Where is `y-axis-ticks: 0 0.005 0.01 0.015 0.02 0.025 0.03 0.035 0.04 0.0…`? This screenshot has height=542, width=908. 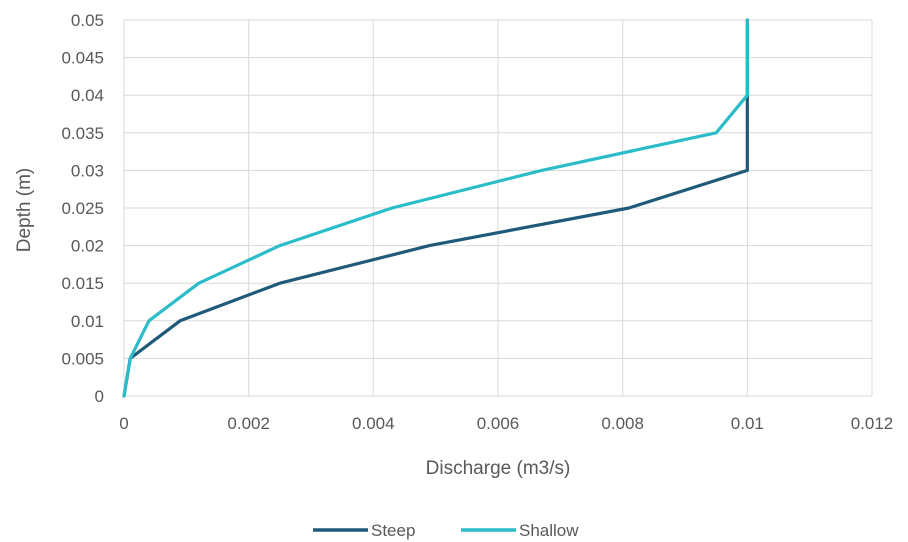 y-axis-ticks: 0 0.005 0.01 0.015 0.02 0.025 0.03 0.035 0.04 0.0… is located at coordinates (82, 208).